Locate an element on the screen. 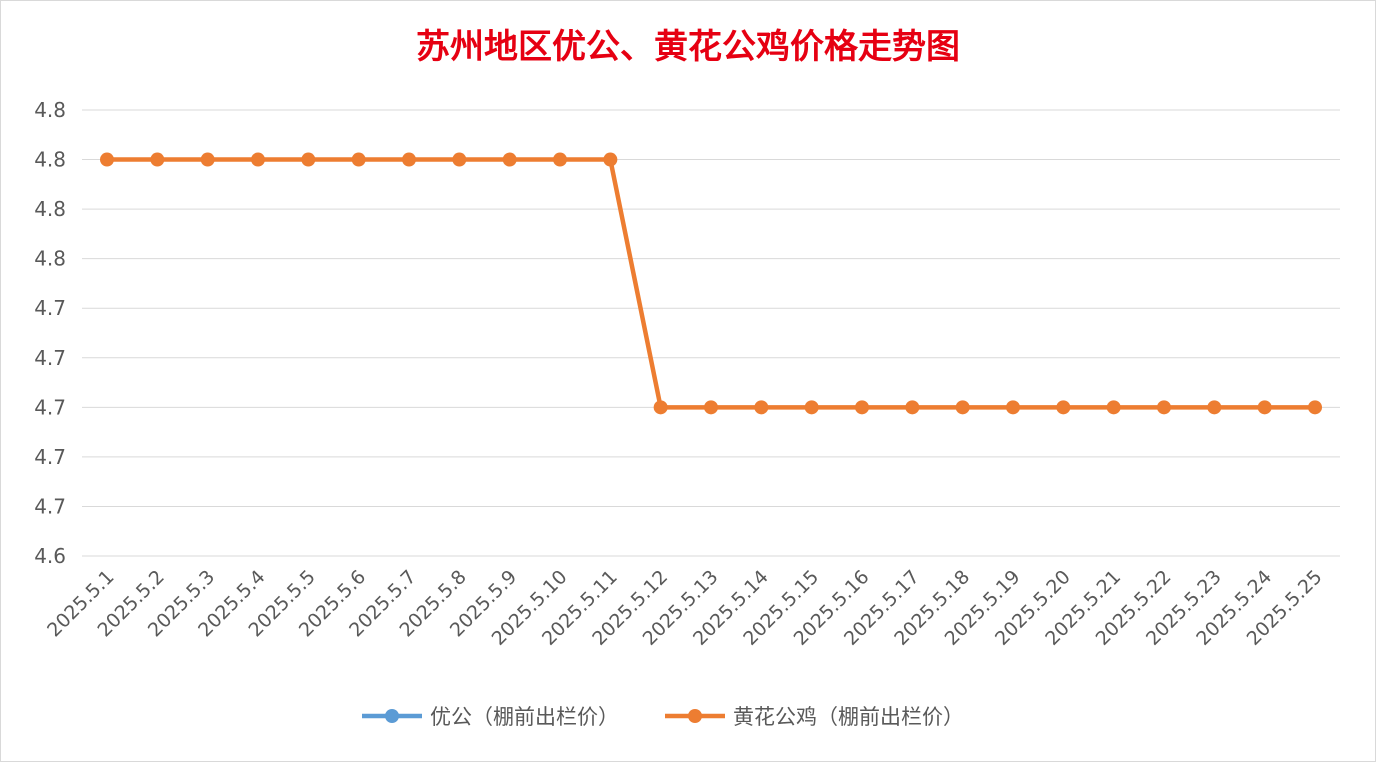  chart-title: 苏州地区优公、黄花公鸡价格走势图 is located at coordinates (688, 47).